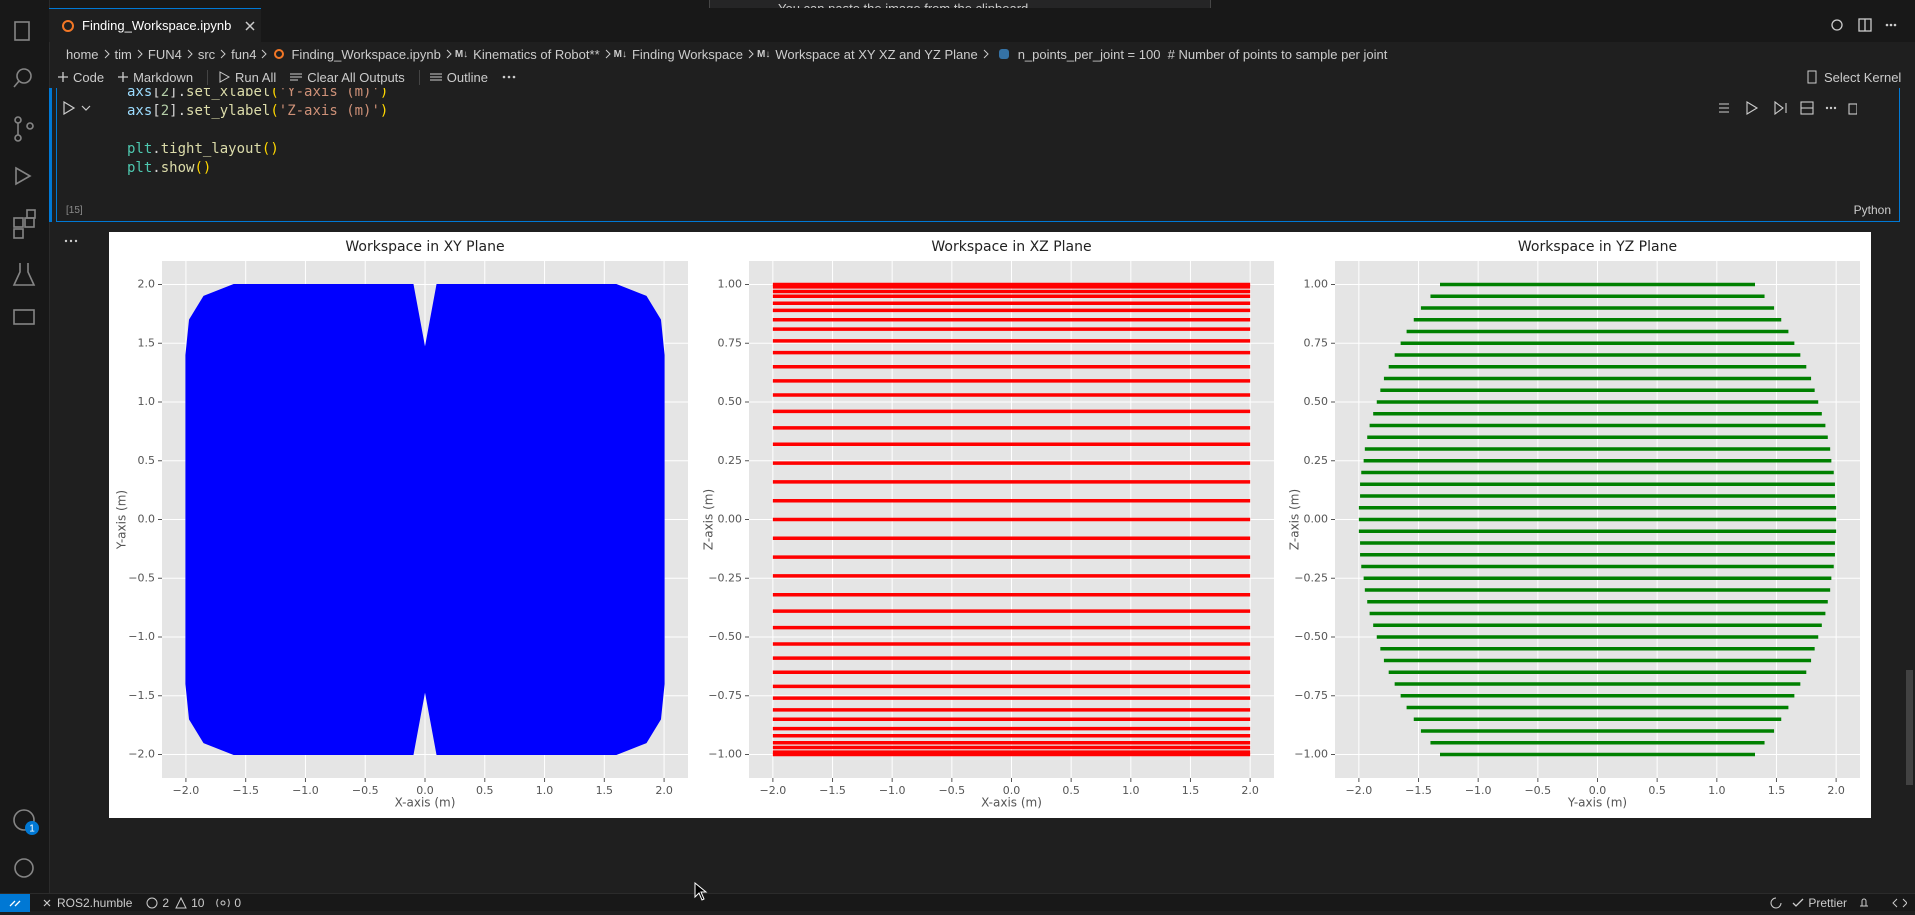 This screenshot has width=1915, height=915. I want to click on explorer-icon, so click(22, 31).